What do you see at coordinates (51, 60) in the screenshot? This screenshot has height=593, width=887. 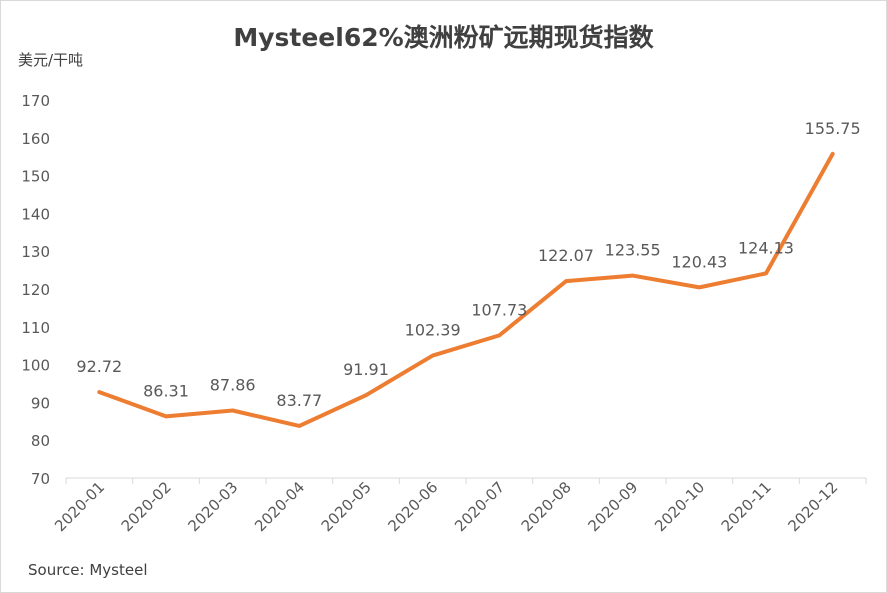 I see `y-axis-unit-label: 美元/干吨` at bounding box center [51, 60].